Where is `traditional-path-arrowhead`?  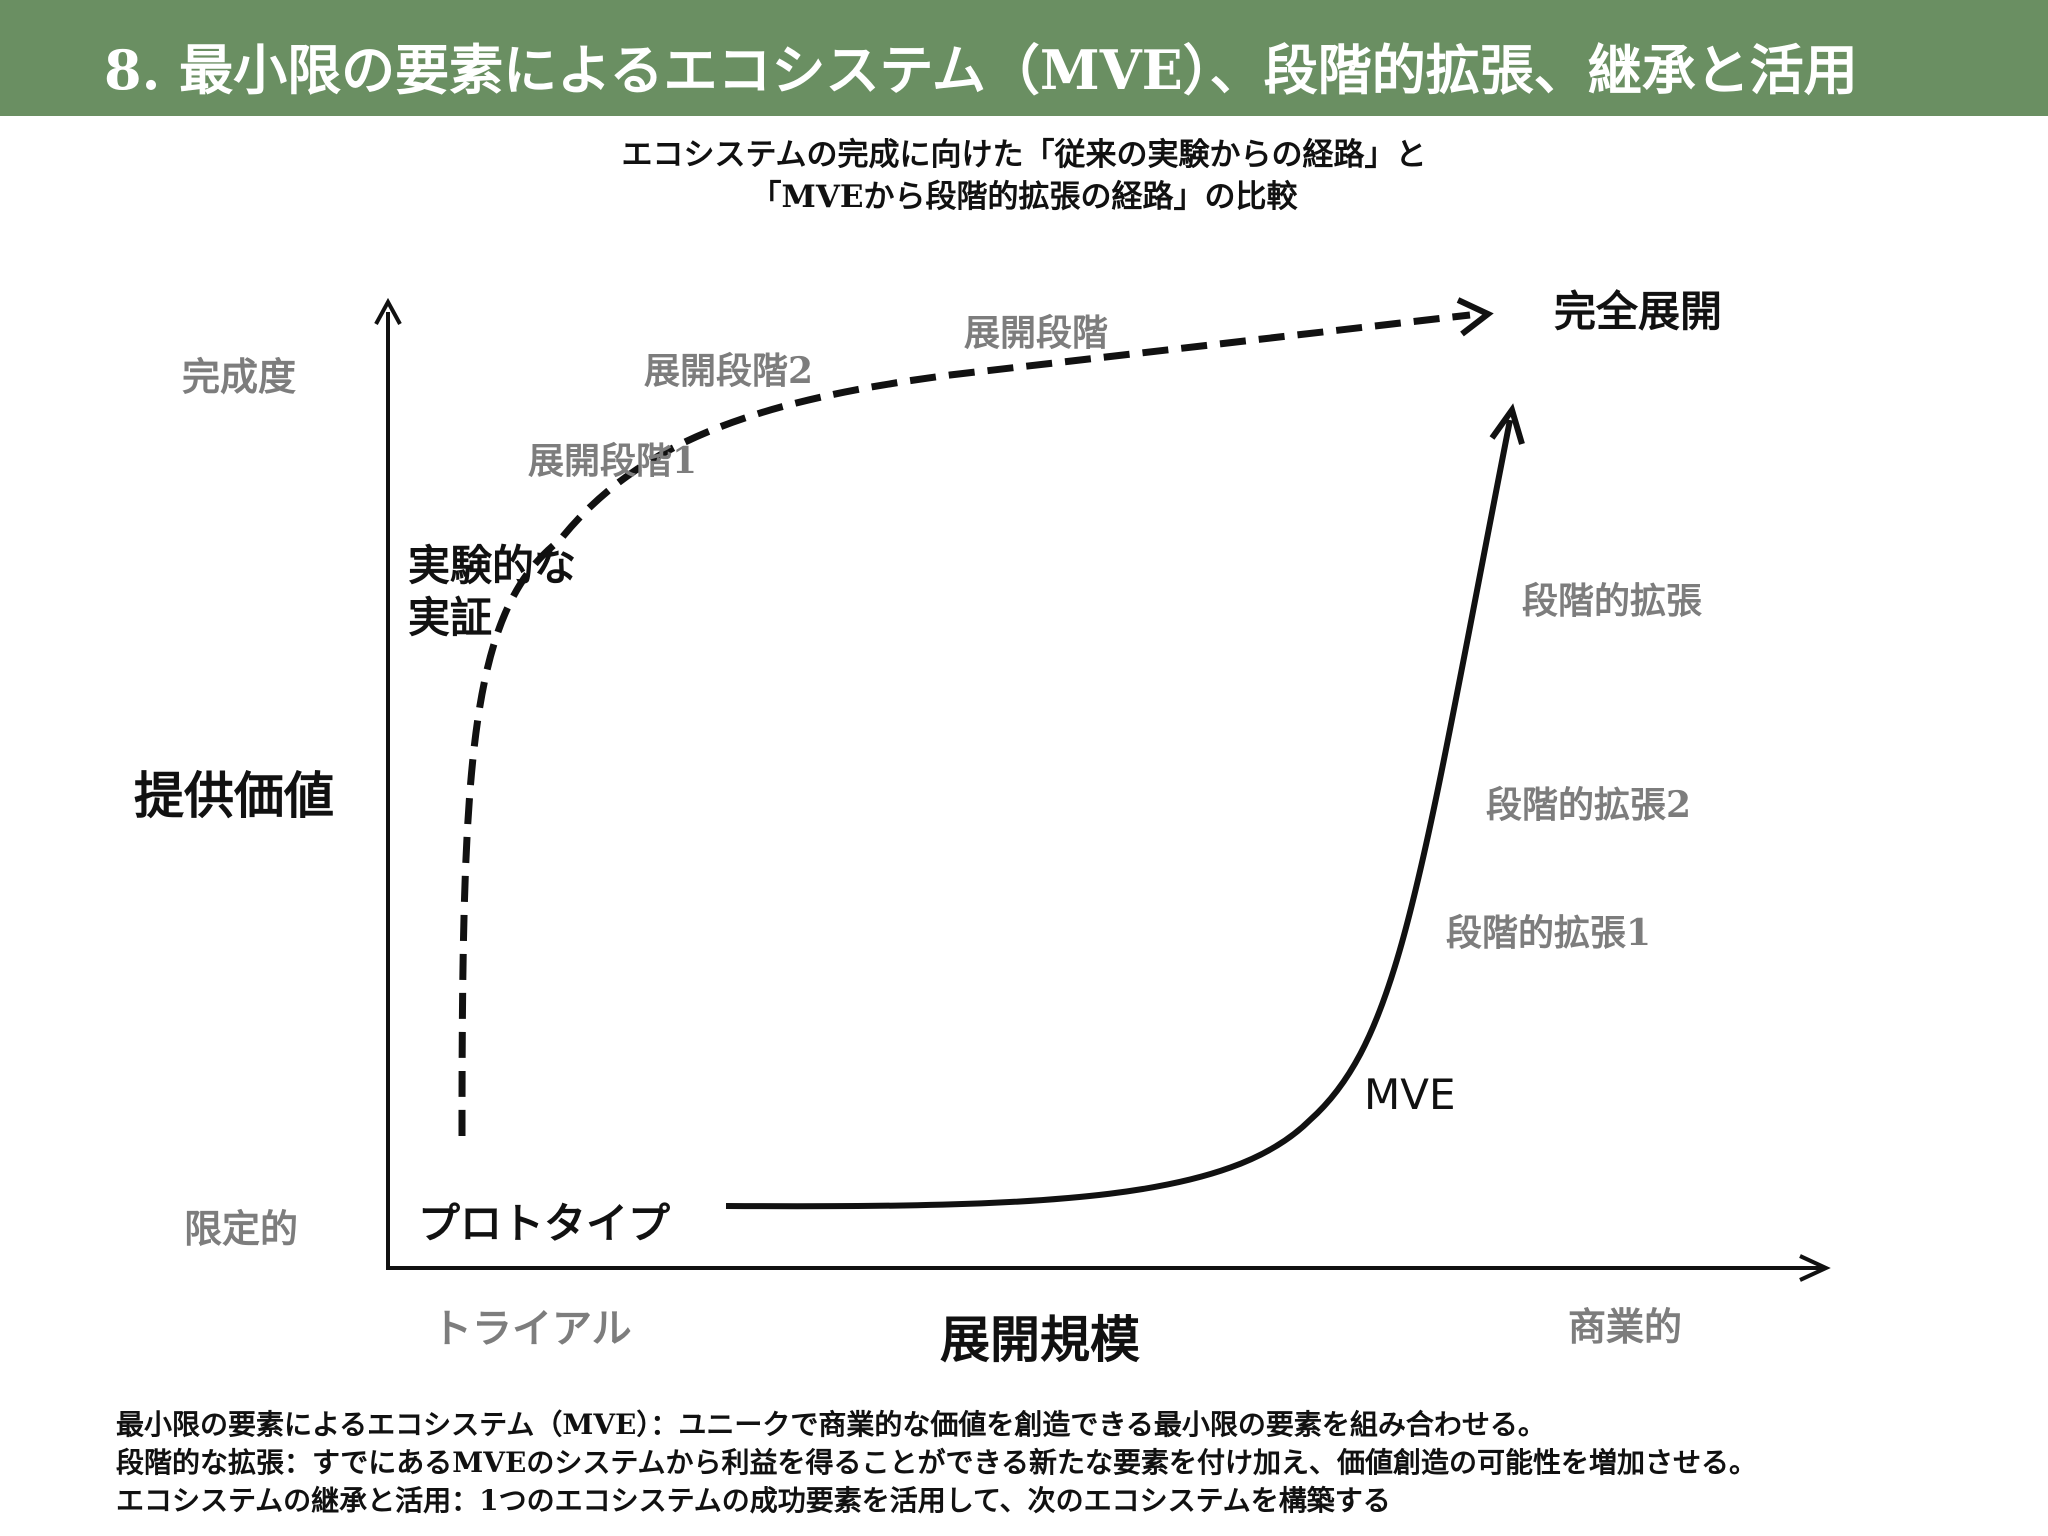 traditional-path-arrowhead is located at coordinates (1475, 317).